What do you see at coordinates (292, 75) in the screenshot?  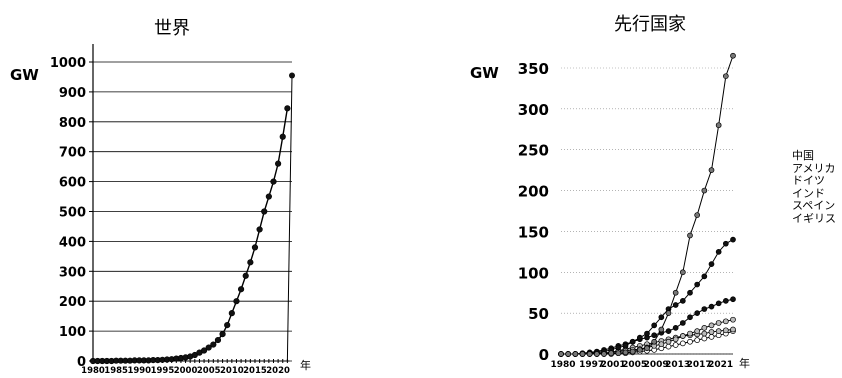 I see `world-point-top` at bounding box center [292, 75].